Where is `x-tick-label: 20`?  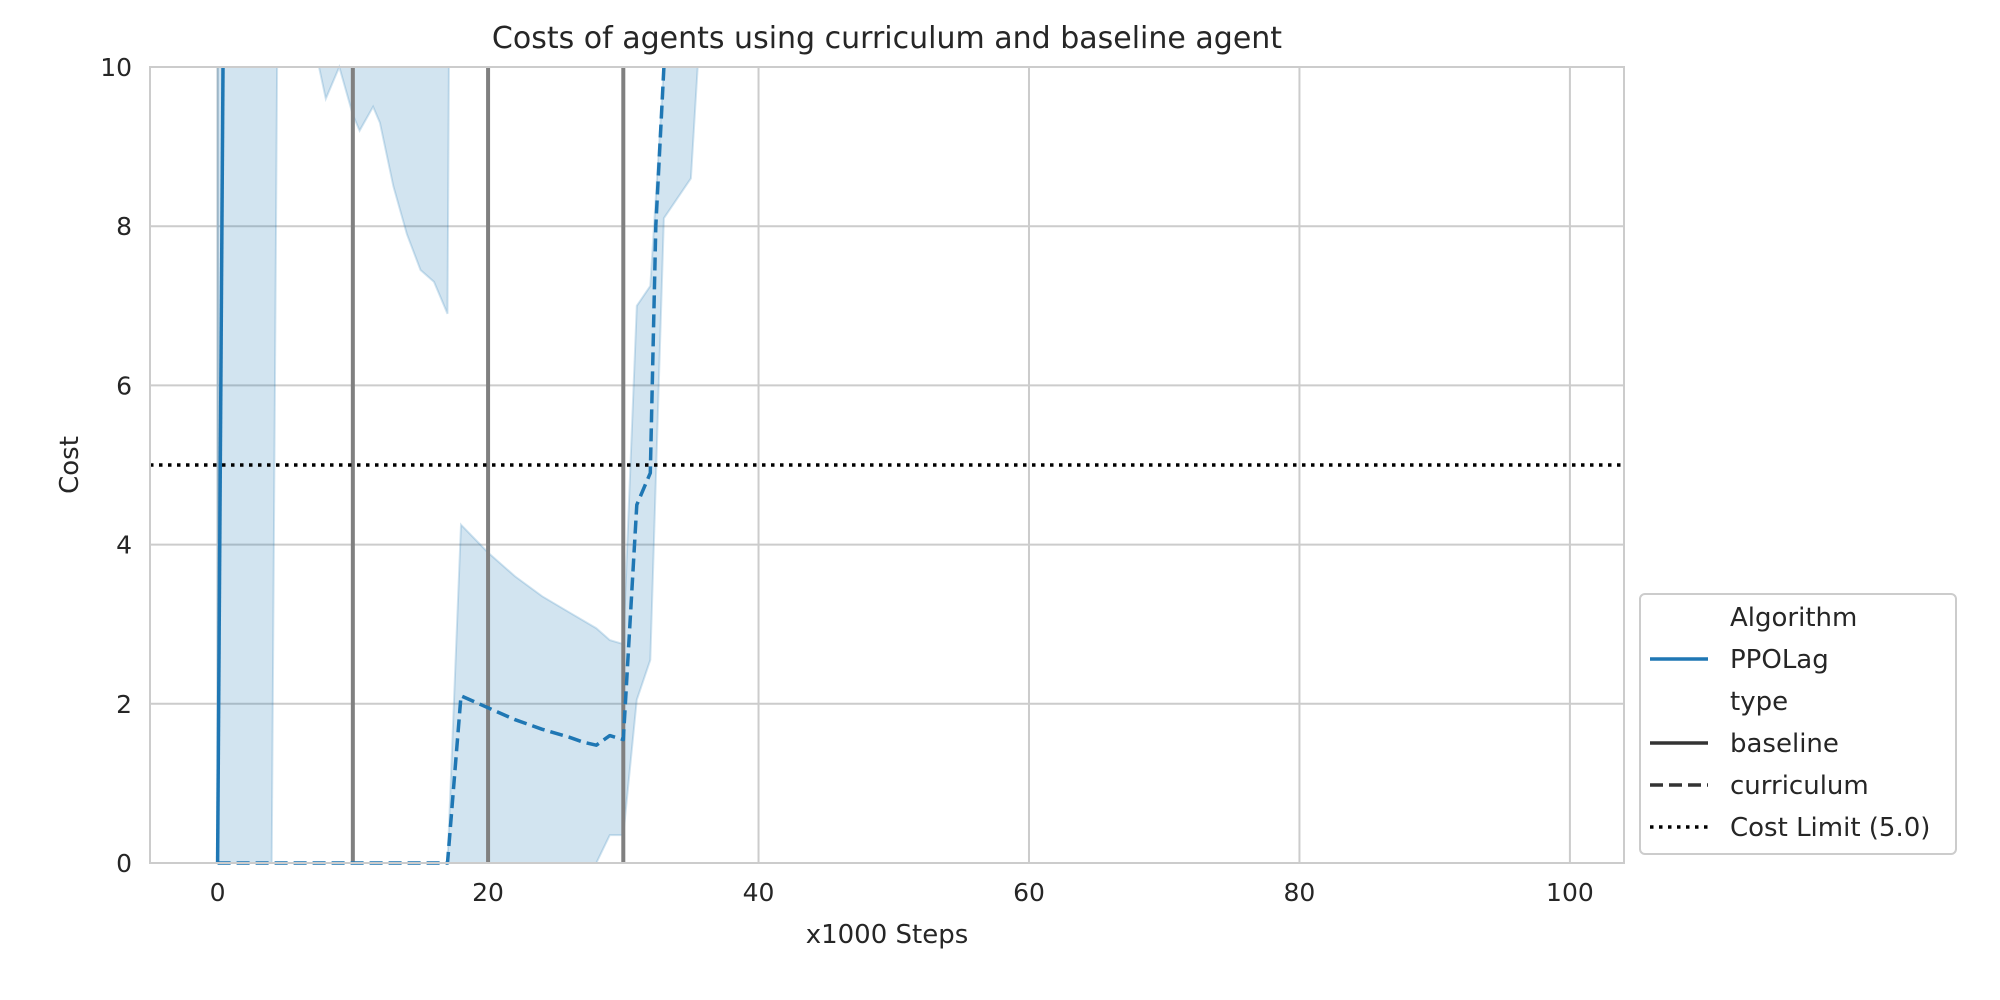 x-tick-label: 20 is located at coordinates (488, 892).